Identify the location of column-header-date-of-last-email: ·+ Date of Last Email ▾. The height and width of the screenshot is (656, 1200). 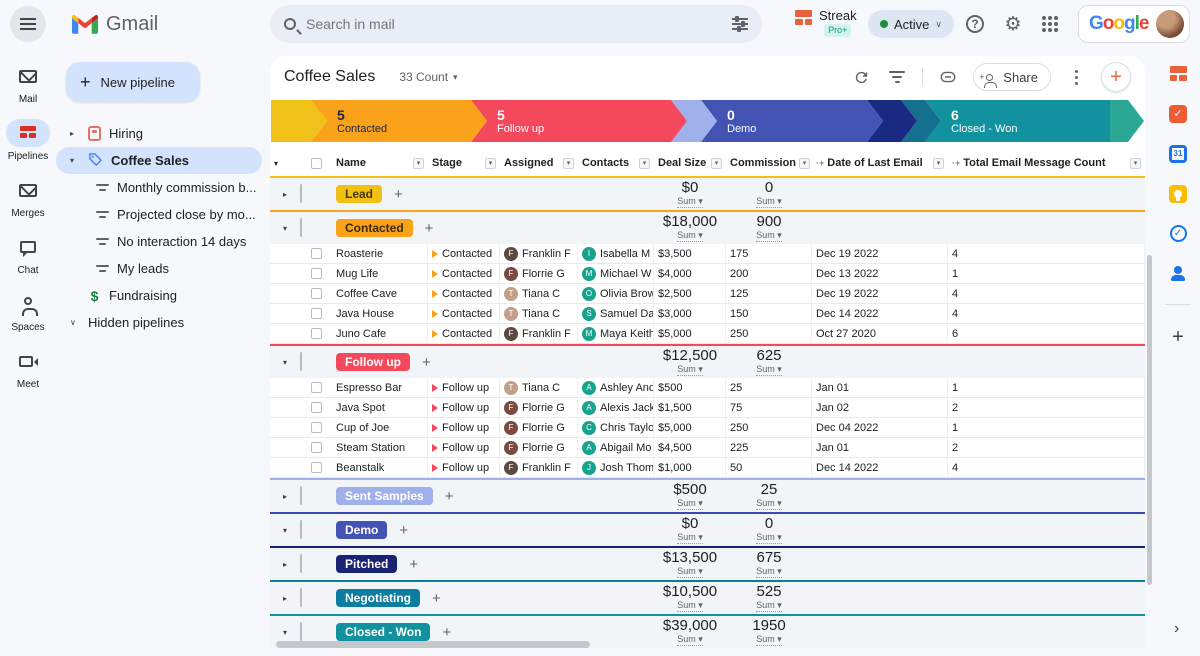
(880, 163).